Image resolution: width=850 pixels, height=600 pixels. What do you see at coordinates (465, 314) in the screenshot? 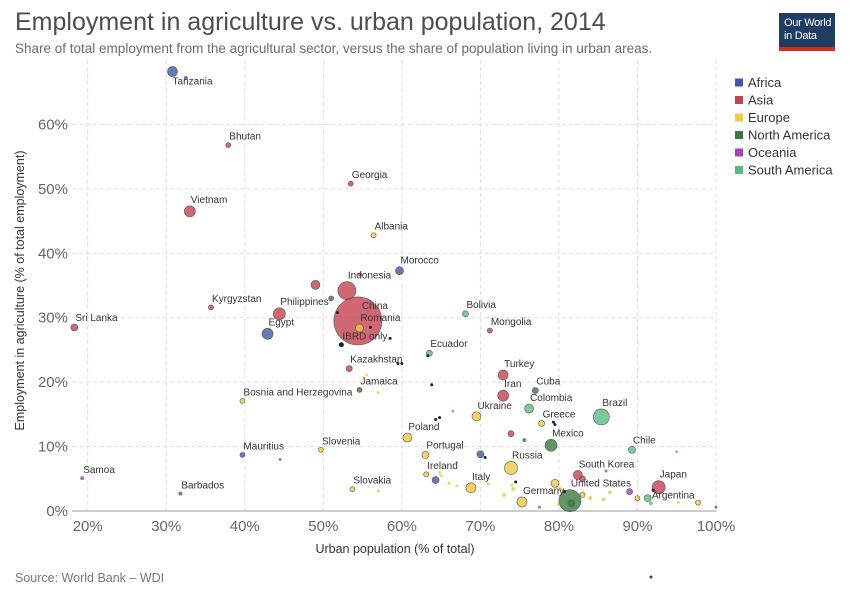
I see `point-bolivia` at bounding box center [465, 314].